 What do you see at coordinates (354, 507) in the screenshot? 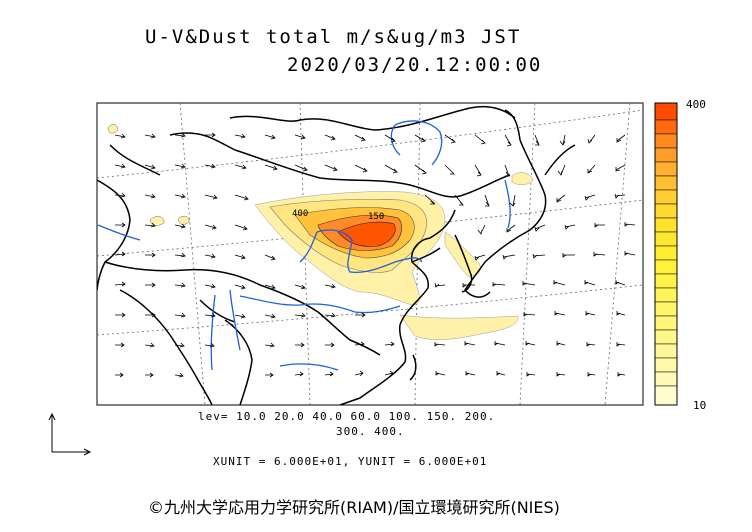
I see `copyright-credit: ©九州大学応用力学研究所(RIAM)/国立環境研究所(NIES)` at bounding box center [354, 507].